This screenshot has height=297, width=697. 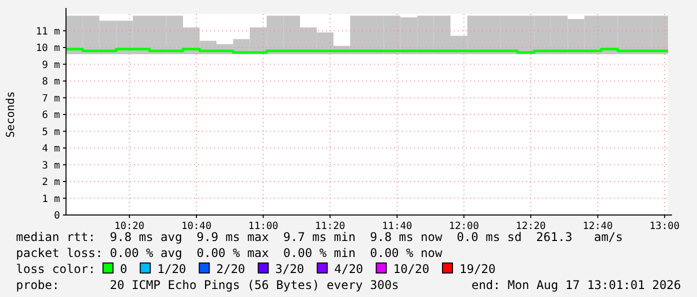 I want to click on y-tick-label: 0, so click(x=57, y=216).